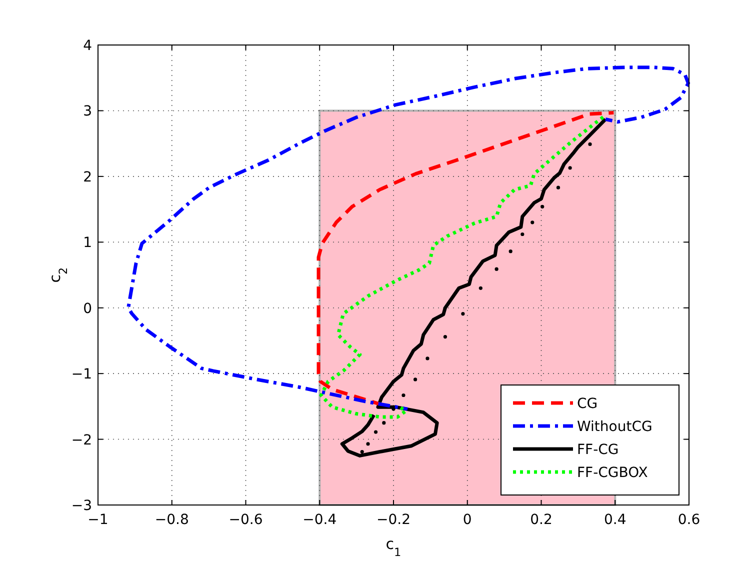 This screenshot has height=567, width=755. What do you see at coordinates (171, 520) in the screenshot?
I see `x-tick-label: −0.8` at bounding box center [171, 520].